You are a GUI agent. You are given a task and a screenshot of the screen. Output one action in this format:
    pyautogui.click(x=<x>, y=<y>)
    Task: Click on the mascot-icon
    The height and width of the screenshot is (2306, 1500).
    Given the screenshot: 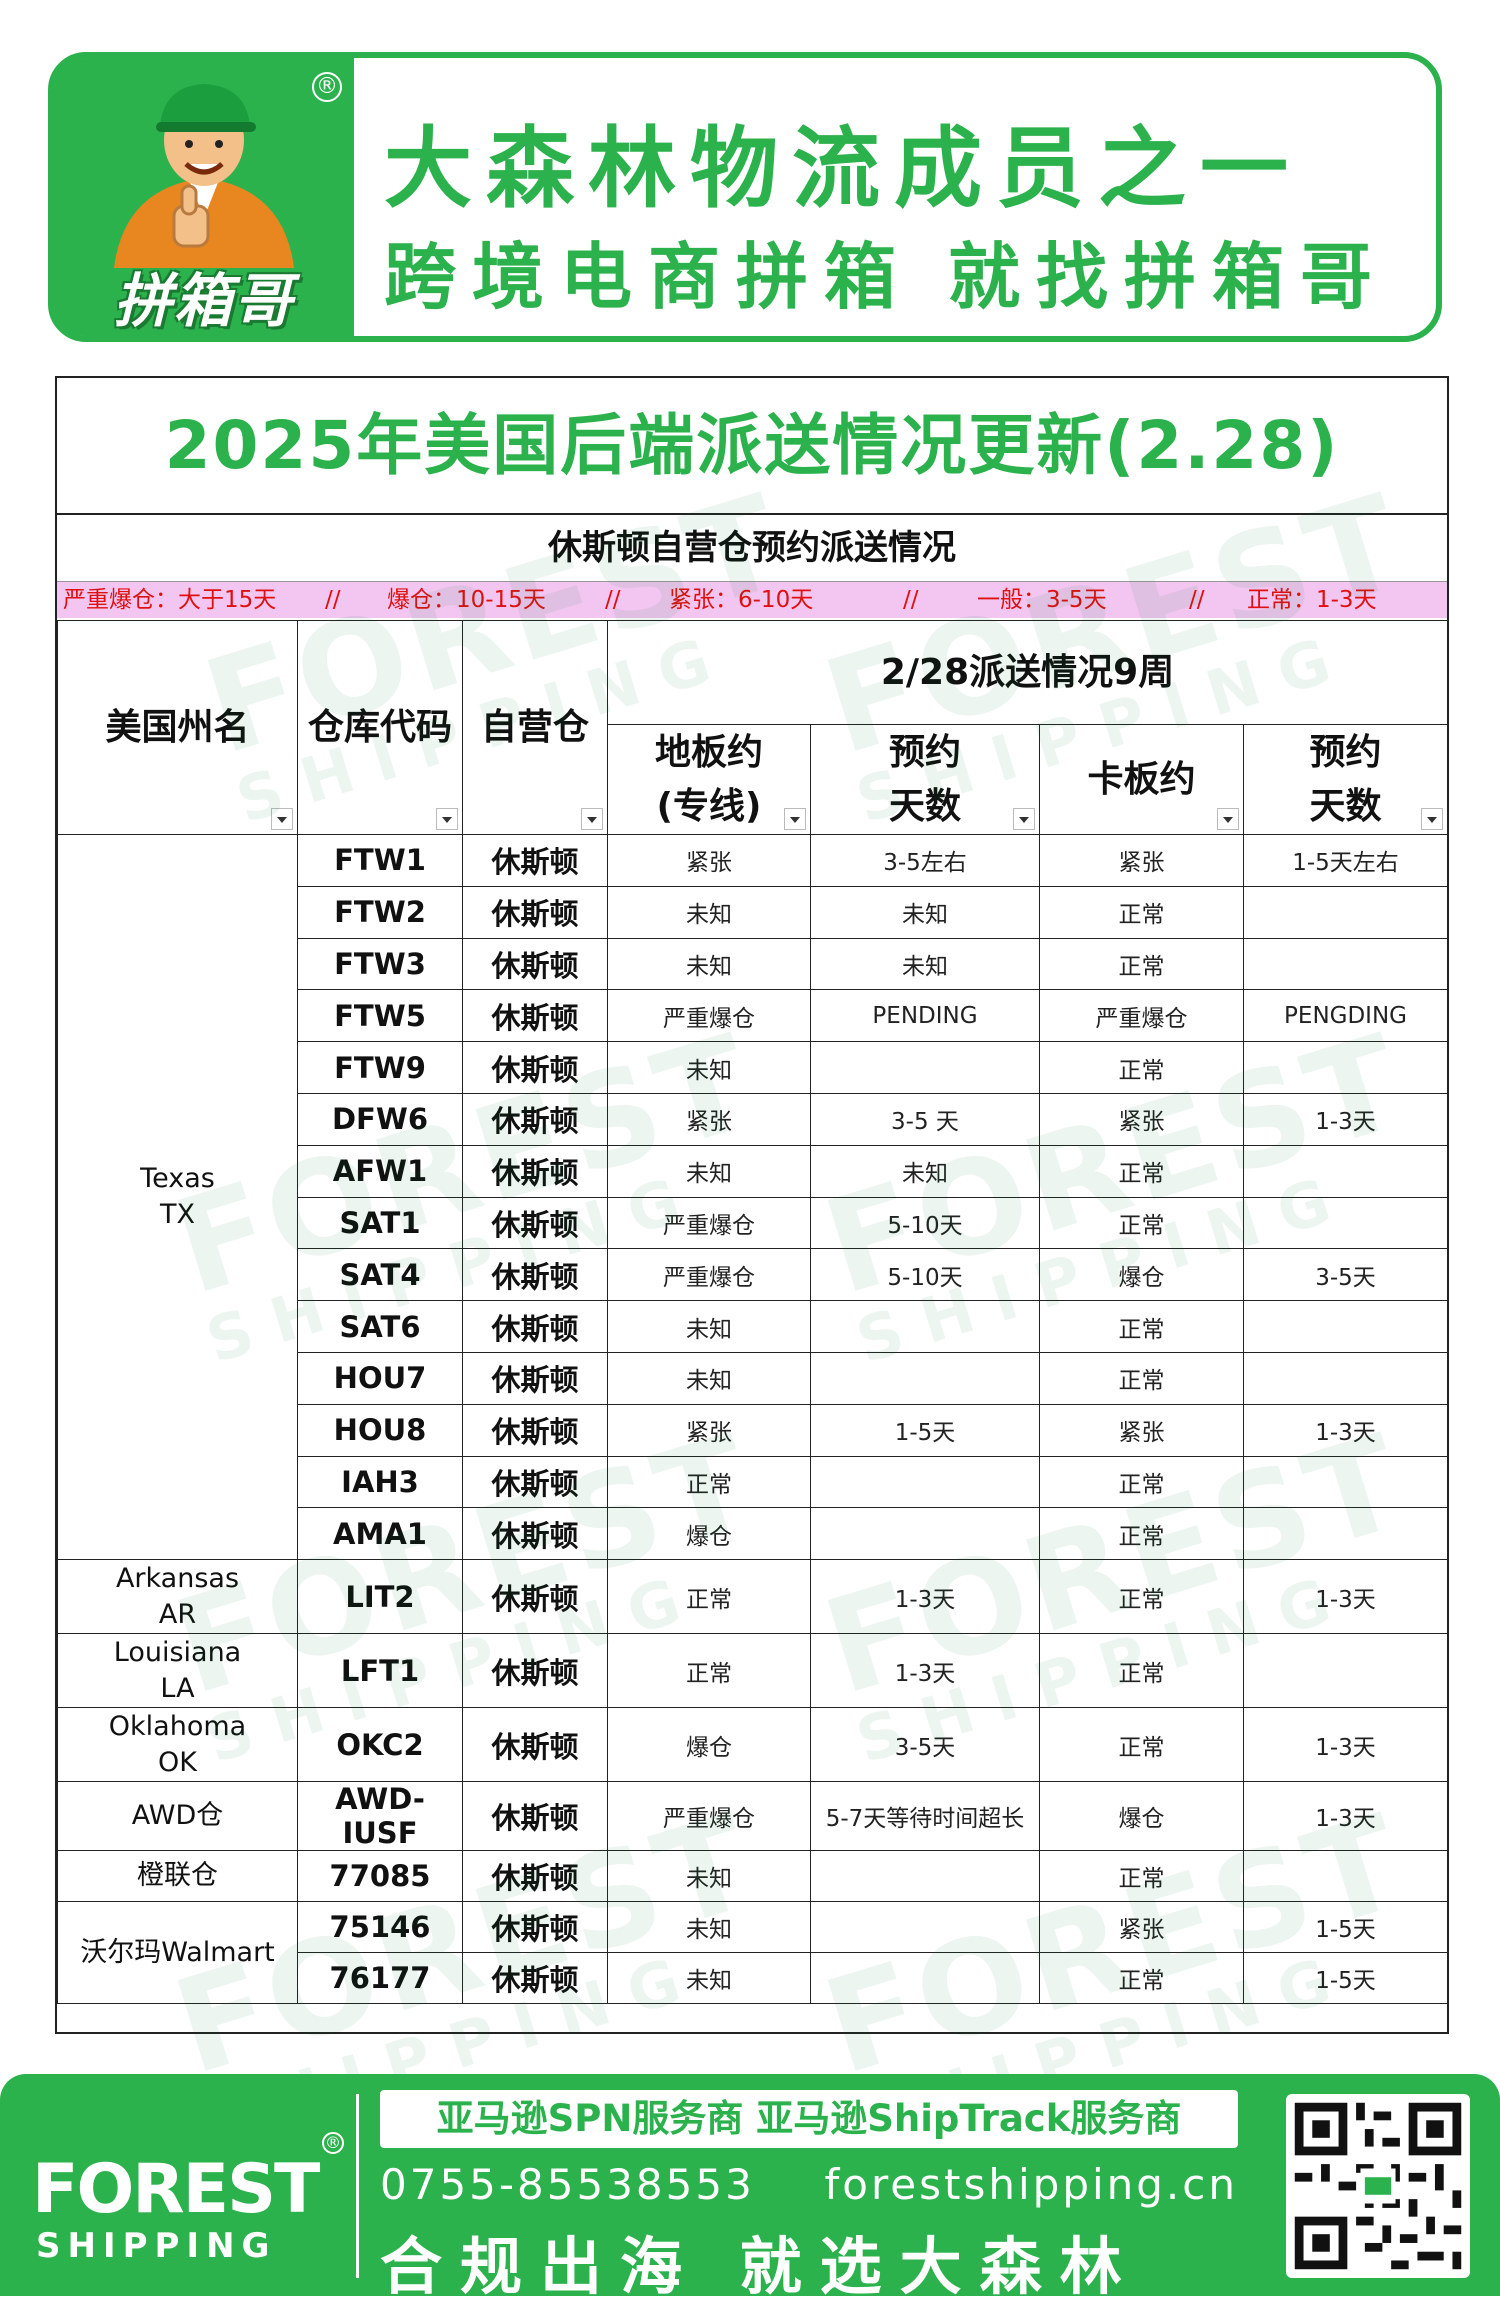 What is the action you would take?
    pyautogui.click(x=204, y=176)
    